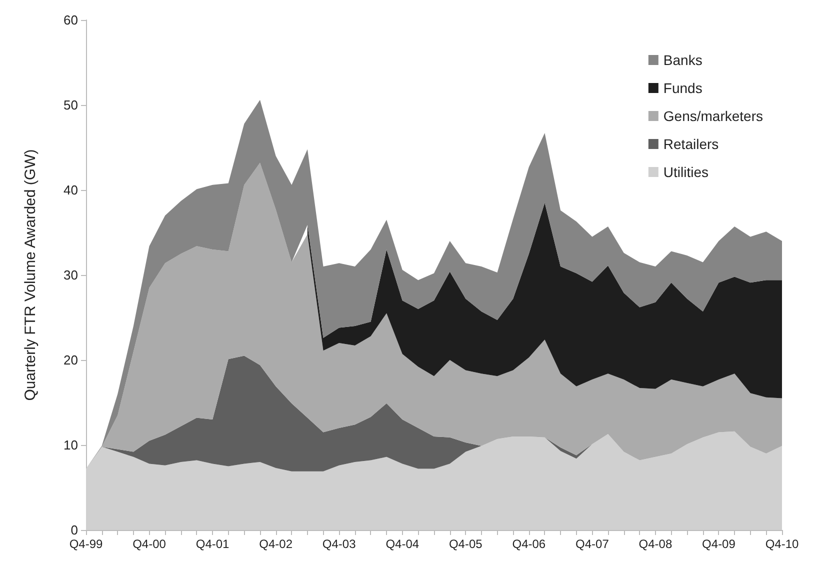 The height and width of the screenshot is (574, 816). I want to click on x-tick-label: Q4-08, so click(655, 544).